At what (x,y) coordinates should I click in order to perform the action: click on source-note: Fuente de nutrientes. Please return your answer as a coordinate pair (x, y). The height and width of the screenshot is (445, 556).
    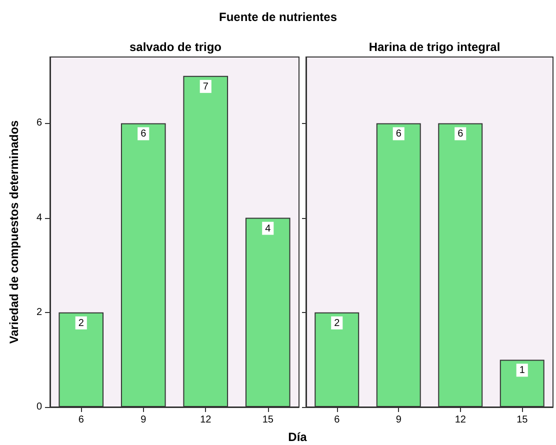
    Looking at the image, I should click on (278, 17).